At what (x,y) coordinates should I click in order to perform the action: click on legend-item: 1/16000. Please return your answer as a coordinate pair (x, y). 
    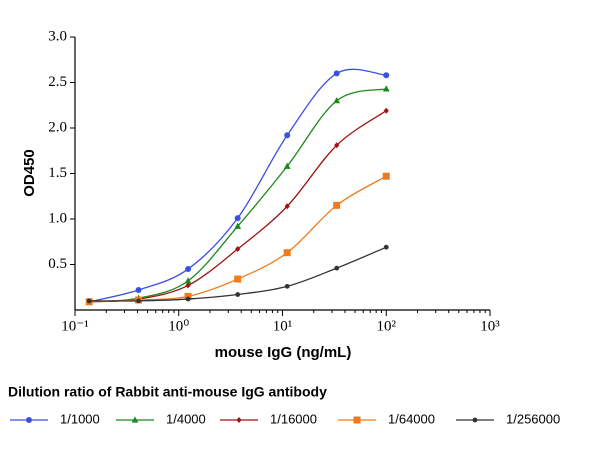
    Looking at the image, I should click on (268, 418).